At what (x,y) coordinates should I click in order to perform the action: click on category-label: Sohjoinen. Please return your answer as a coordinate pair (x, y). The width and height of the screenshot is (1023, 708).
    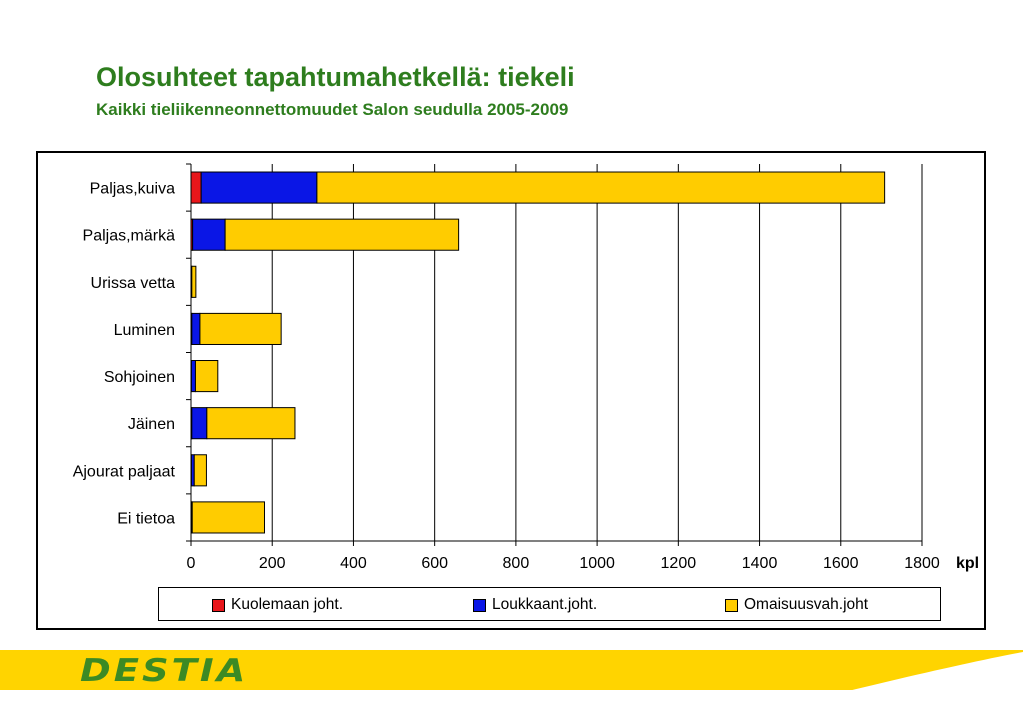
    Looking at the image, I should click on (139, 377).